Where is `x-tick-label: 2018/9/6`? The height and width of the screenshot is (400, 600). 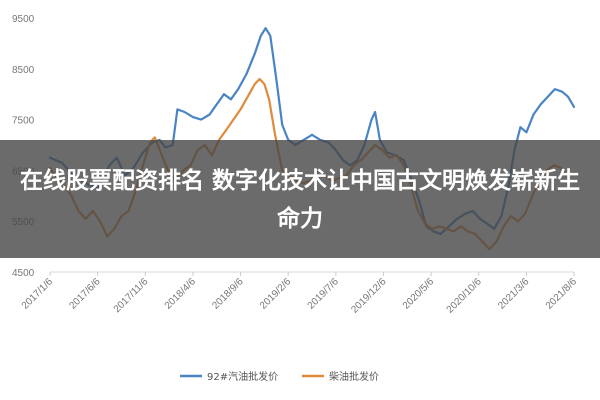 x-tick-label: 2018/9/6 is located at coordinates (228, 294).